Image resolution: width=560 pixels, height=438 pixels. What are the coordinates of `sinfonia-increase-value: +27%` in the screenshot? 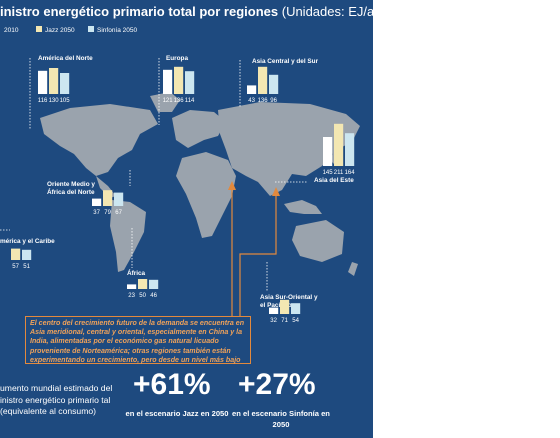 It's located at (277, 384).